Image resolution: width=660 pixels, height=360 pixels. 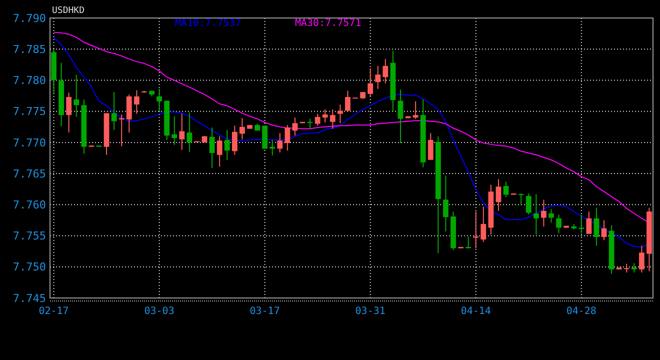 What do you see at coordinates (29, 49) in the screenshot?
I see `y-tick-label: 7.785` at bounding box center [29, 49].